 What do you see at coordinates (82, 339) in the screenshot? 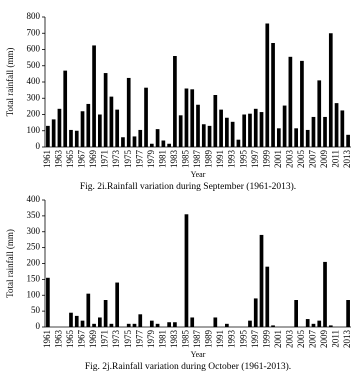
I see `x-tick-label: 1967` at bounding box center [82, 339].